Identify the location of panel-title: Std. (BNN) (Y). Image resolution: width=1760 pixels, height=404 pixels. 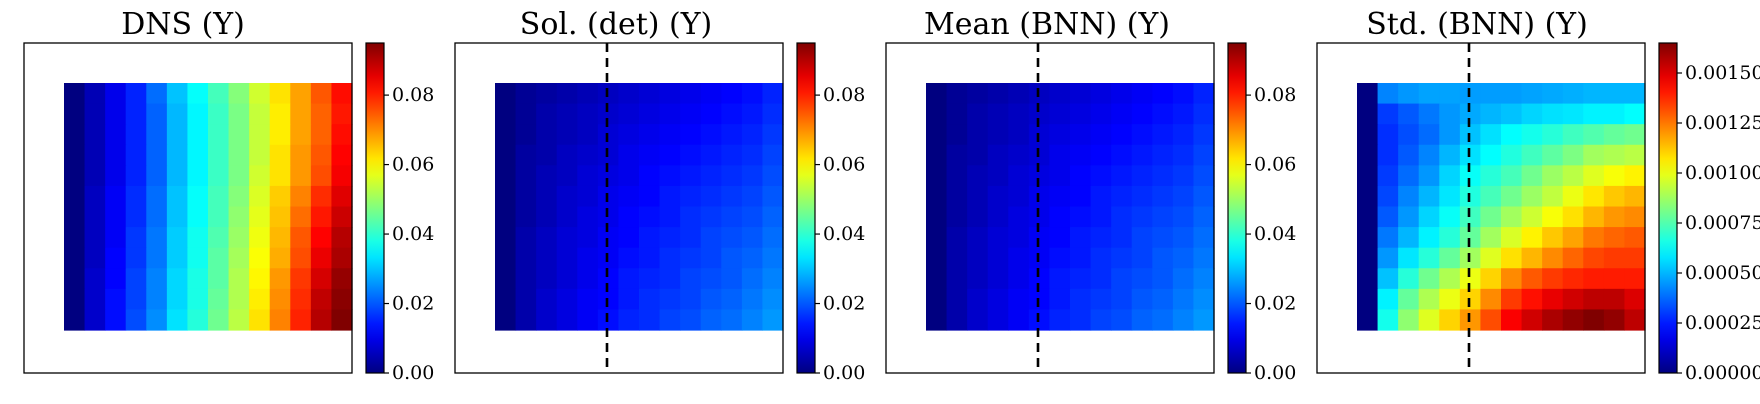
(1477, 24).